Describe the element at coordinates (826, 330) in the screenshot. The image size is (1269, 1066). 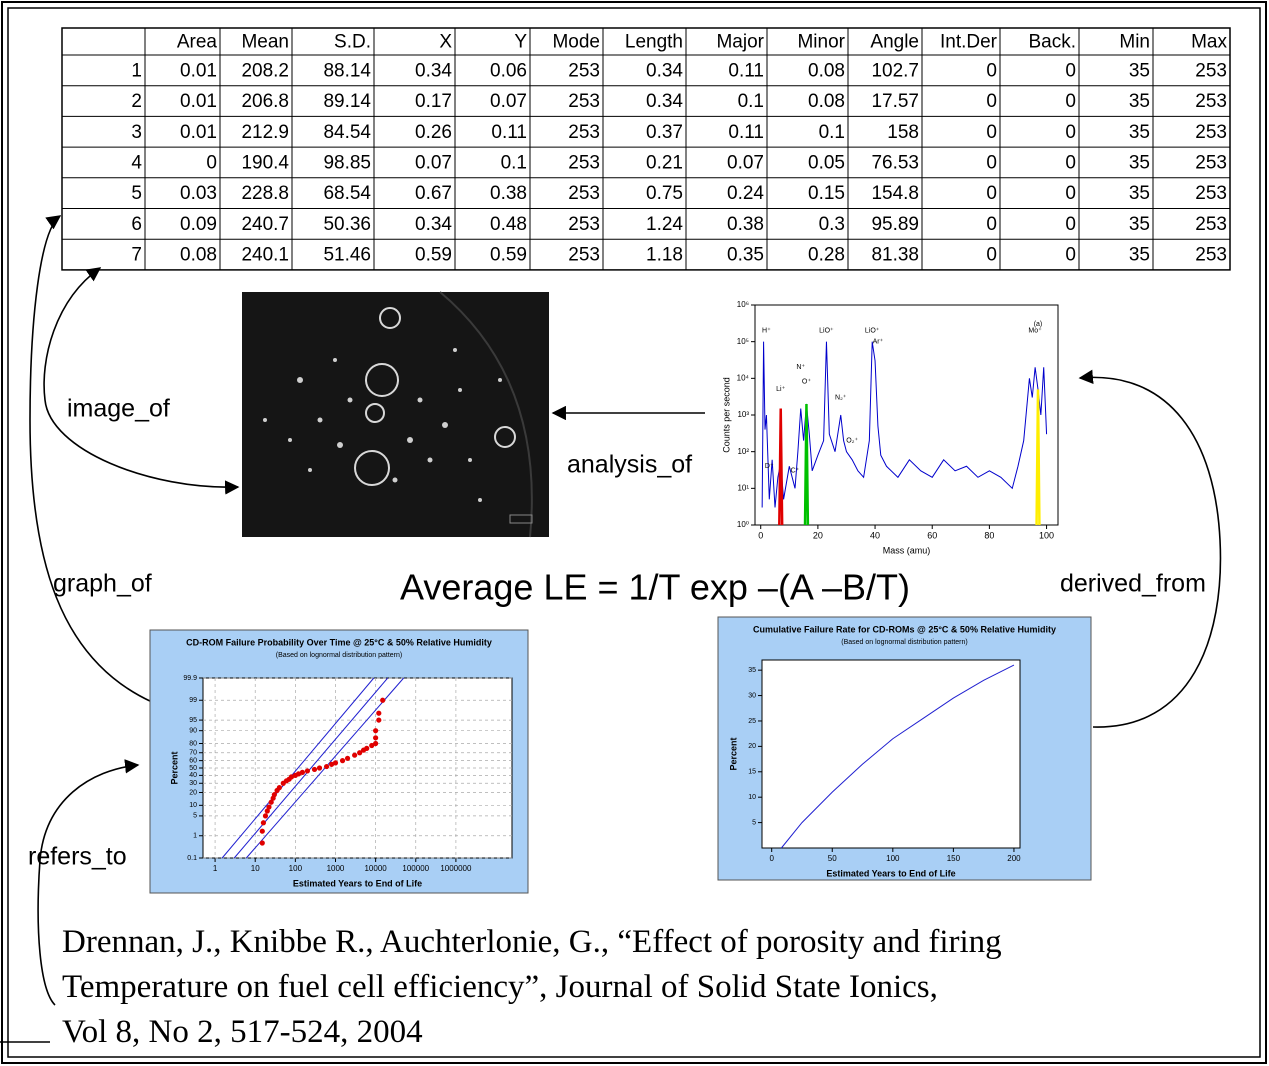
I see `peak-label: LiO⁺` at that location.